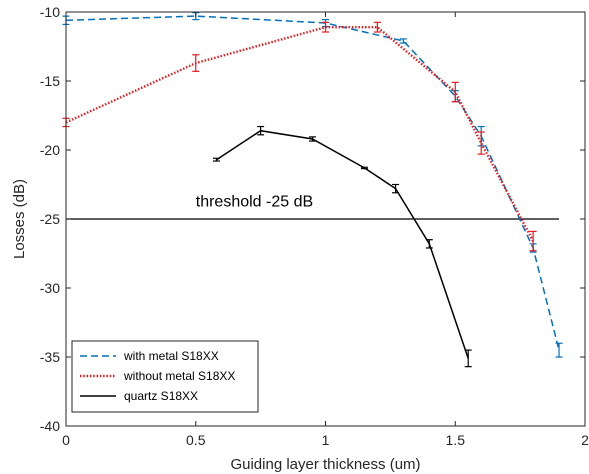 The height and width of the screenshot is (474, 589). What do you see at coordinates (50, 426) in the screenshot?
I see `y-tick-label: -40` at bounding box center [50, 426].